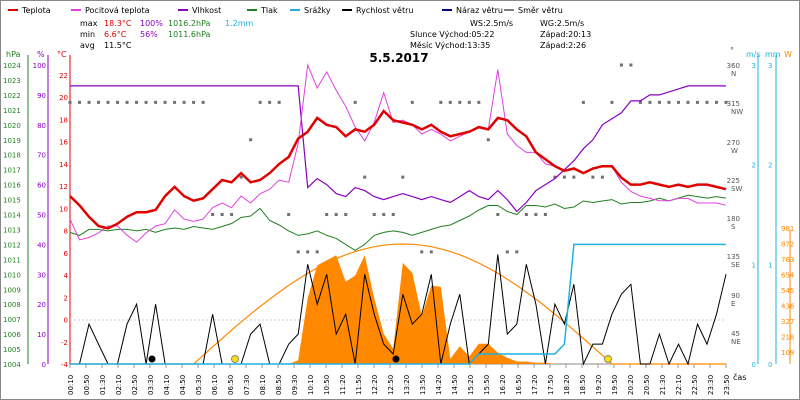  I want to click on legend-item: Rychlost větru, so click(377, 10).